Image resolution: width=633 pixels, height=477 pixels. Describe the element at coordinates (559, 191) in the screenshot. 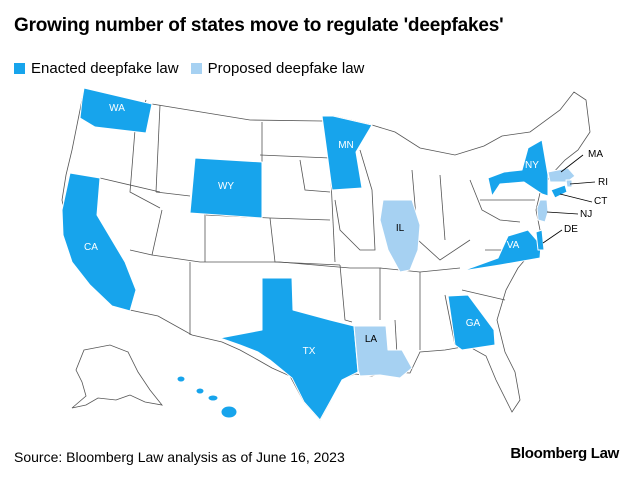

I see `state-ct` at that location.